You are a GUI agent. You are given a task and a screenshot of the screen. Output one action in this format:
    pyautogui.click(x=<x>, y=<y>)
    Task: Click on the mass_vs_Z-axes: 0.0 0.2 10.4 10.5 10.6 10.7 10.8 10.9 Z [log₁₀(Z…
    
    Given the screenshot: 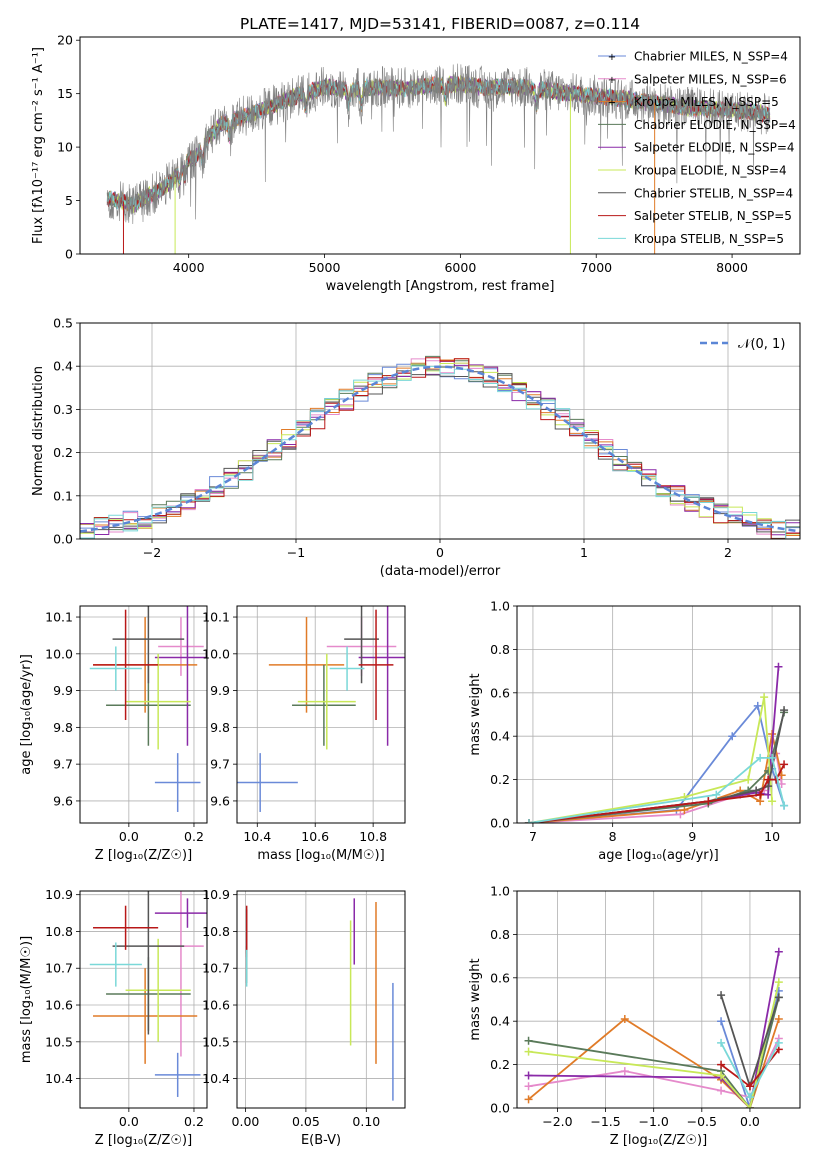 What is the action you would take?
    pyautogui.click(x=113, y=1017)
    